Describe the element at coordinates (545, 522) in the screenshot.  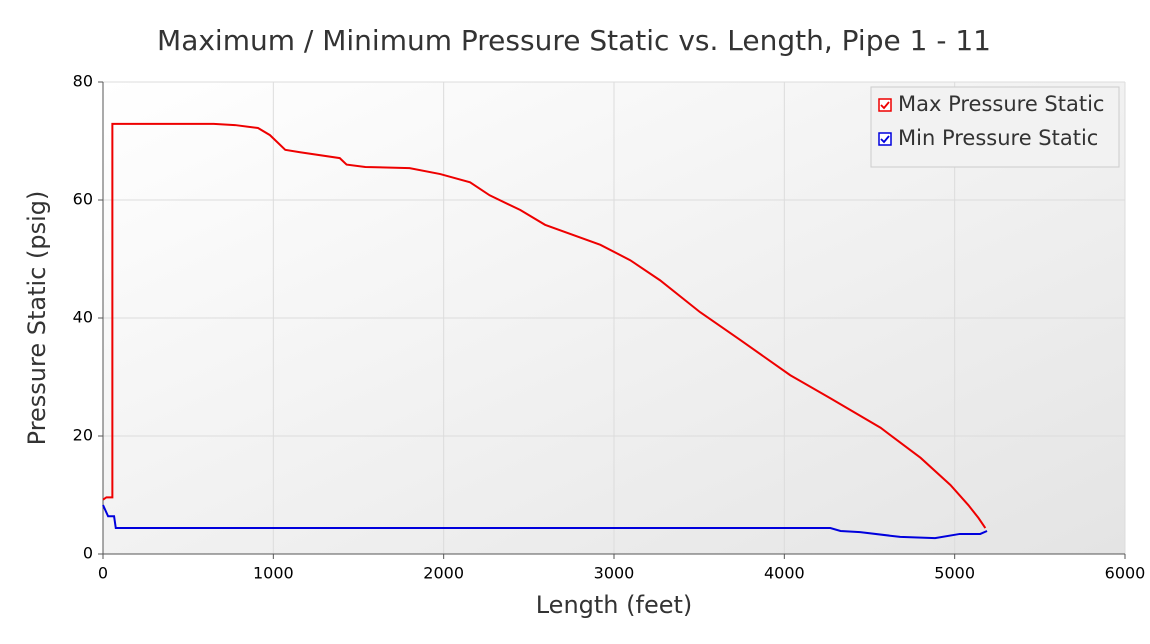
I see `data-line` at that location.